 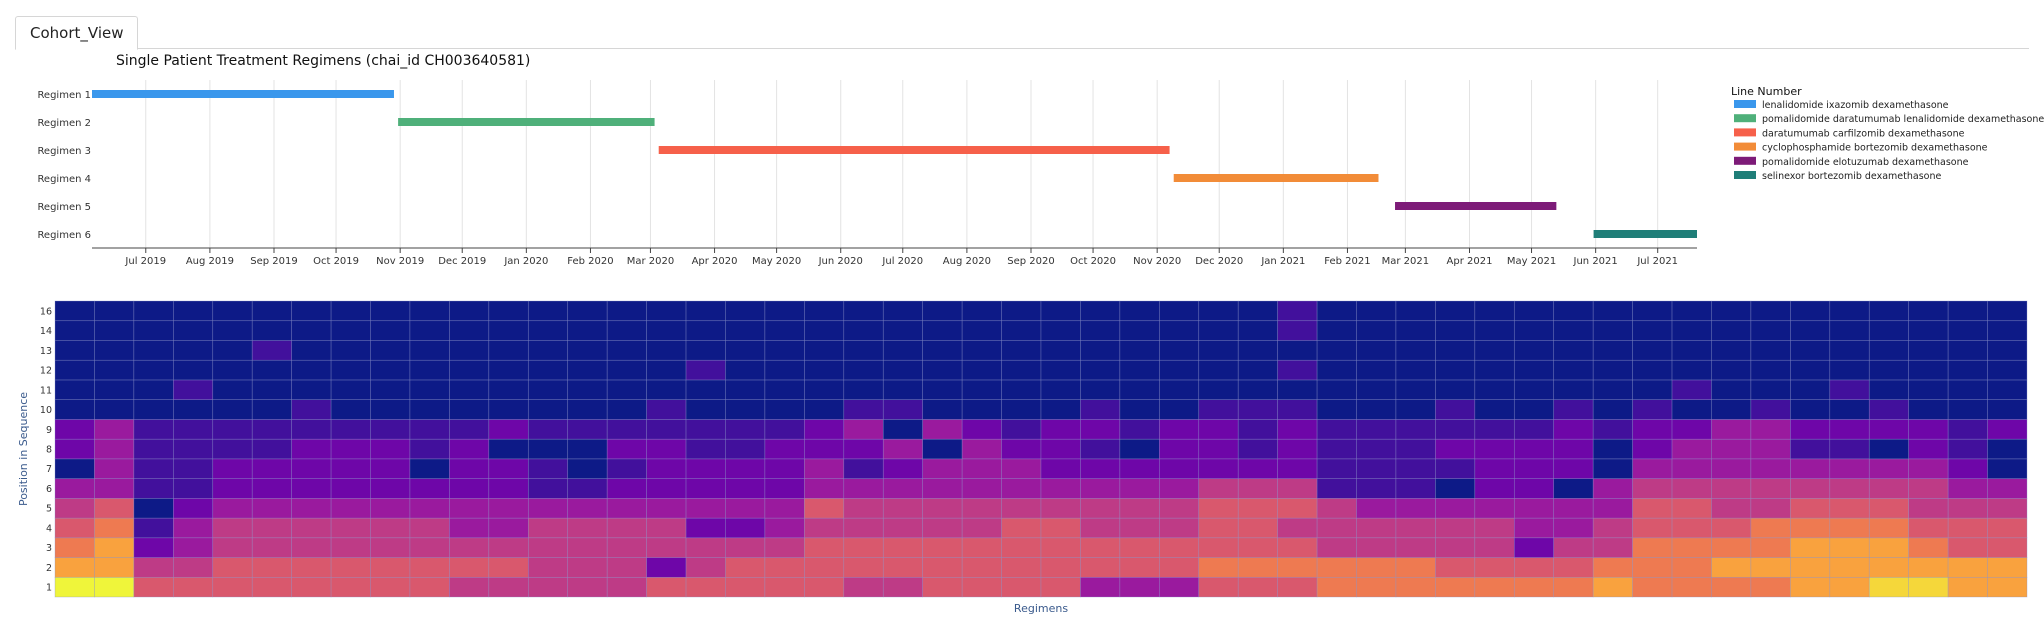 I want to click on gantt-x-tick-label: Apr 2021, so click(x=1470, y=261).